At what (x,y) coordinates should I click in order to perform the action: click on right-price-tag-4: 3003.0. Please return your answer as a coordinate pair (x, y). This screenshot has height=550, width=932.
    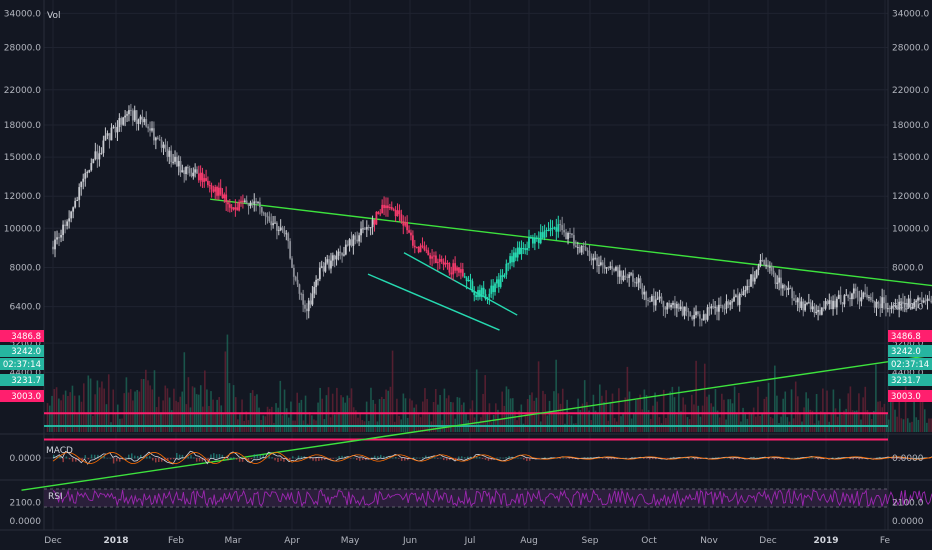
    Looking at the image, I should click on (906, 397).